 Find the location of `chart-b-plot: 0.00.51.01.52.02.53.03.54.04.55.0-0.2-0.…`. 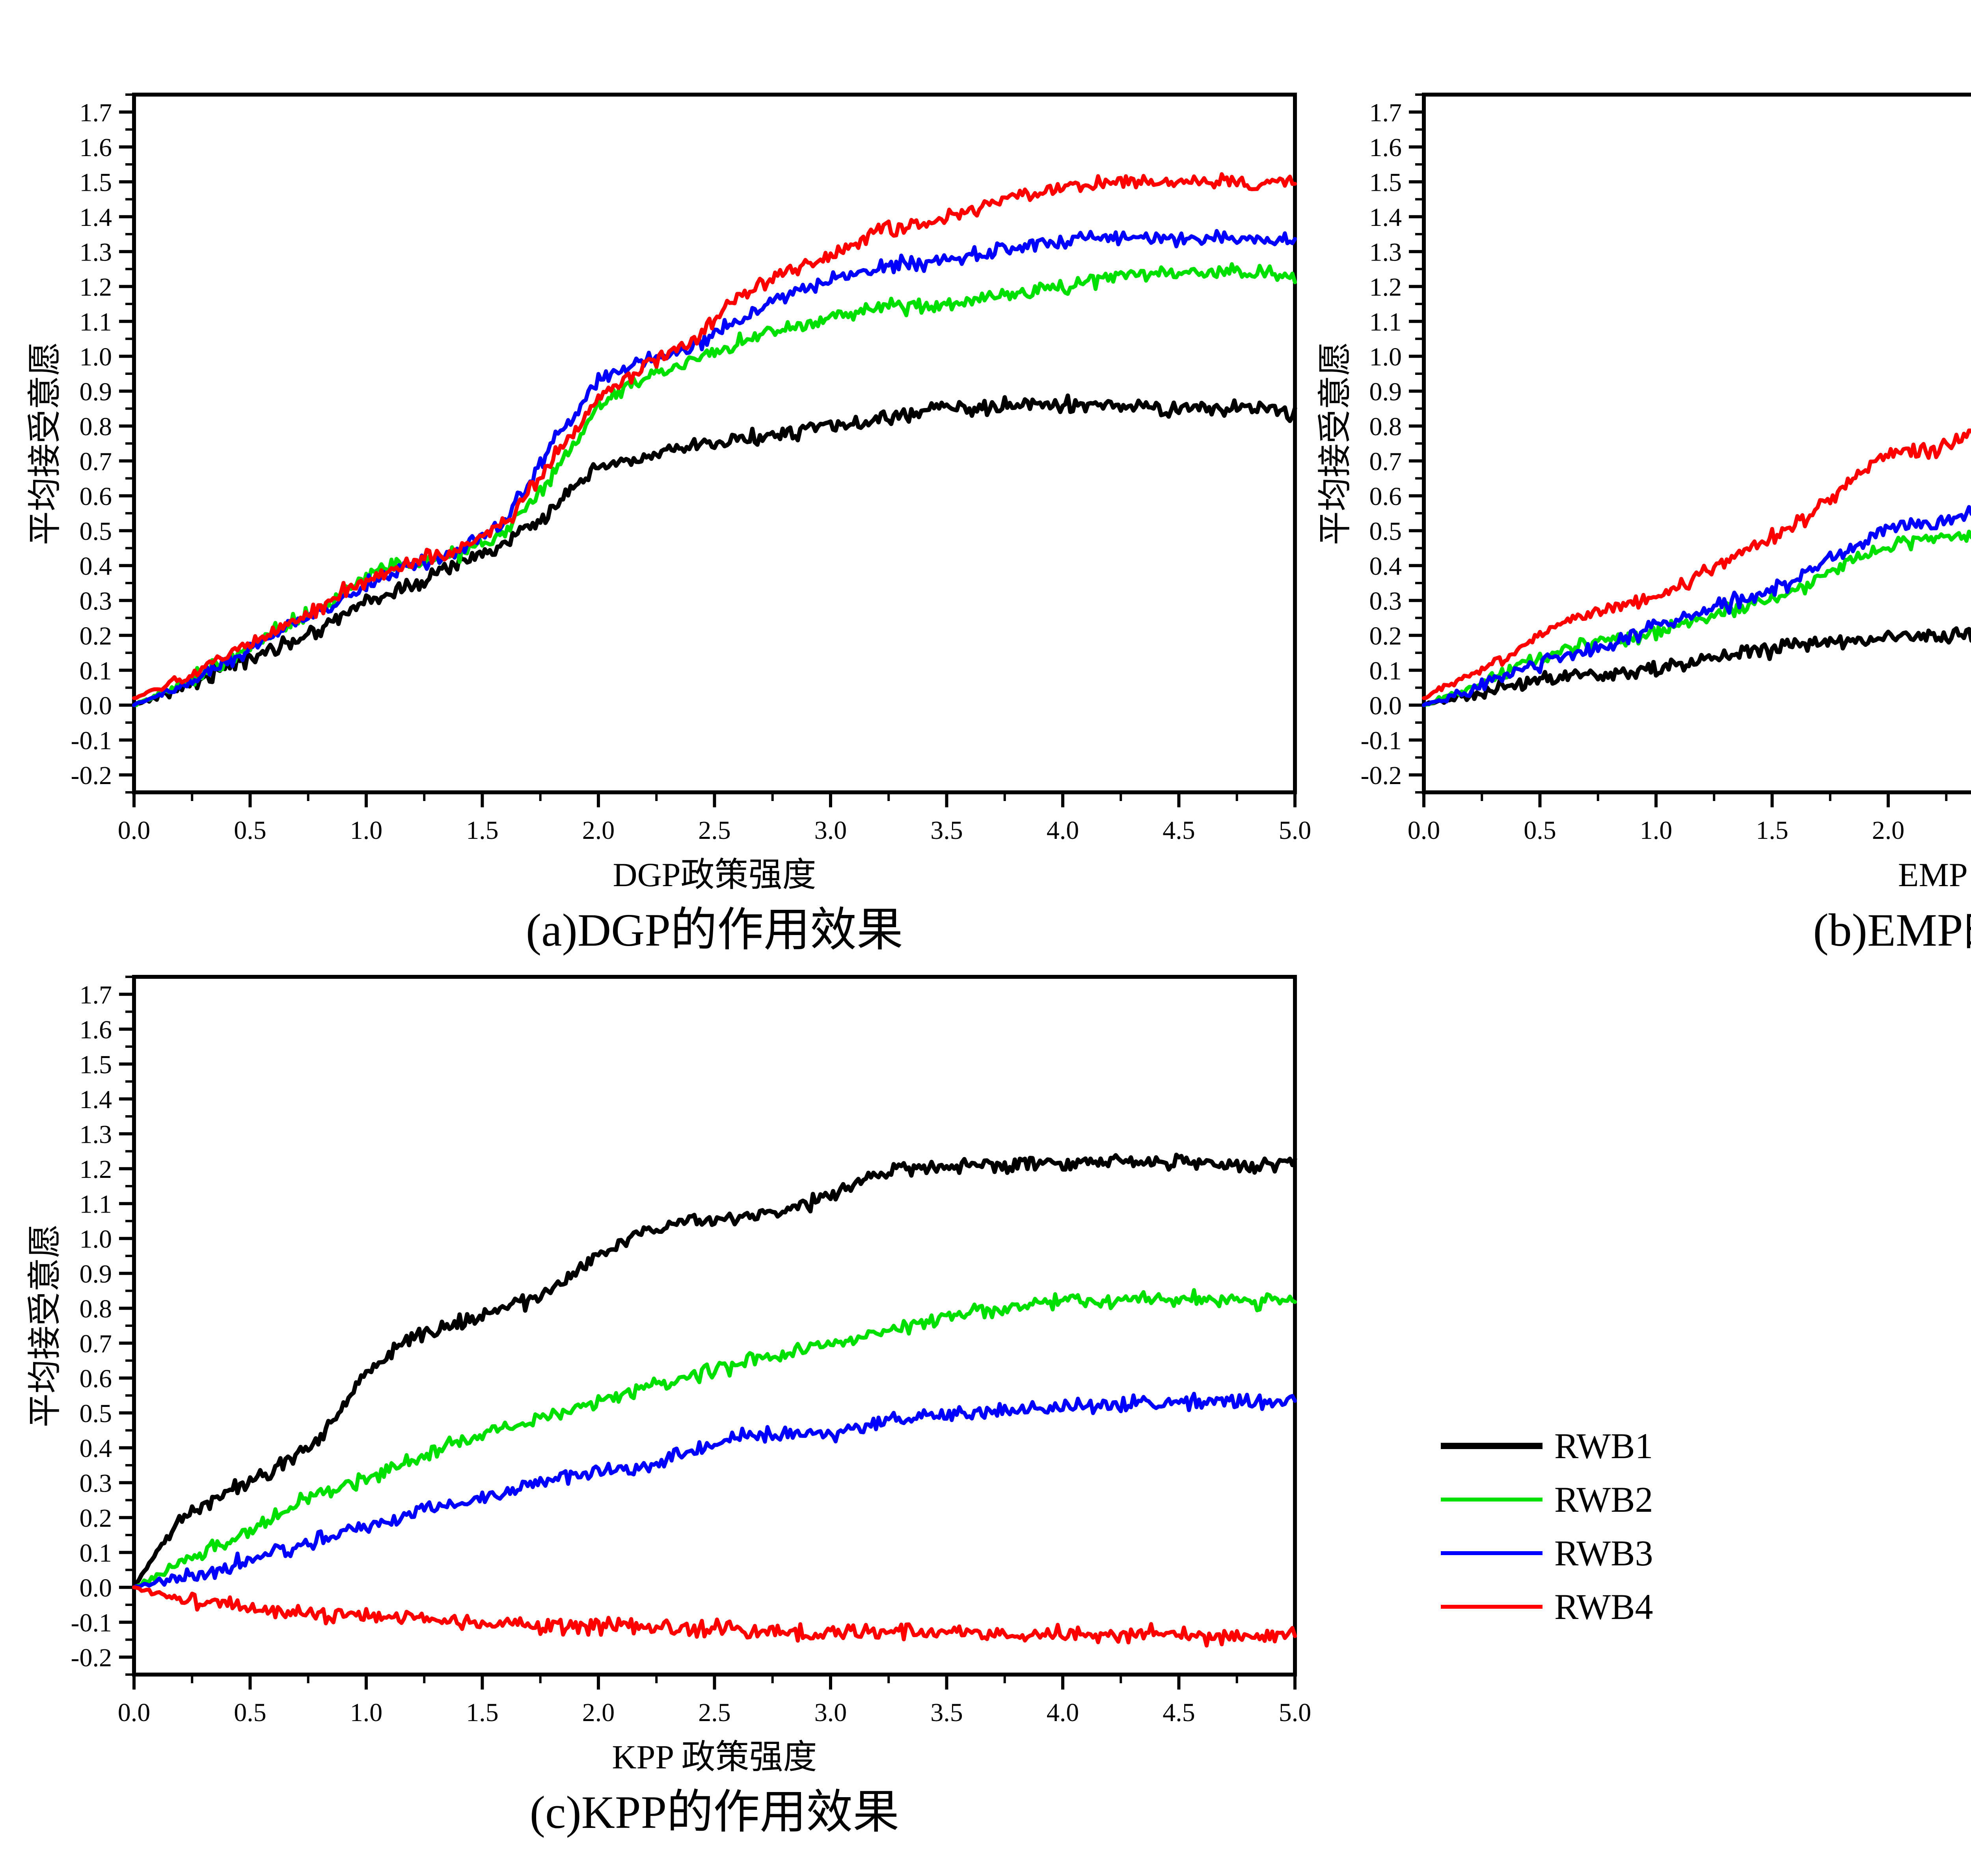

chart-b-plot: 0.00.51.01.52.02.53.03.54.04.55.0-0.2-0.… is located at coordinates (1666, 469).